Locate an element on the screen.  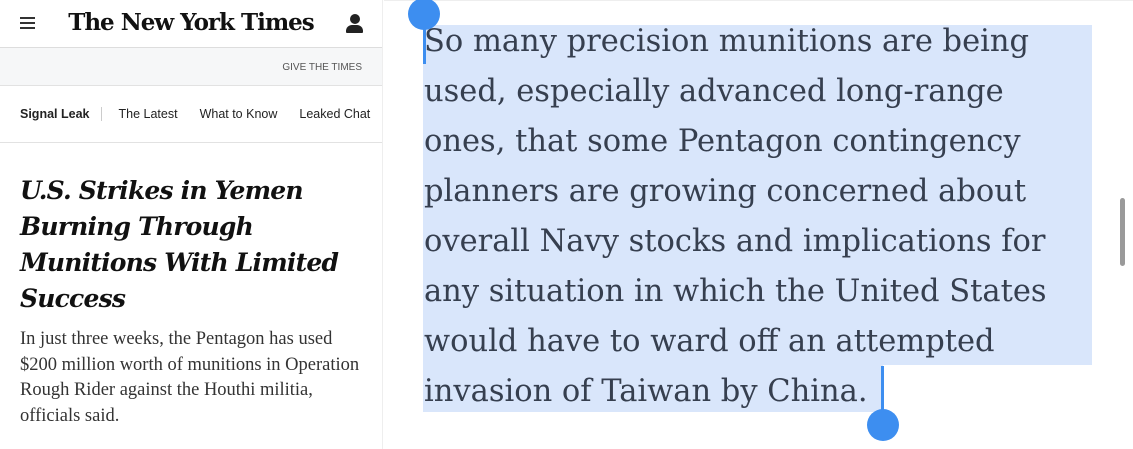
nav-section-signal-leak: Signal Leak is located at coordinates (61, 114).